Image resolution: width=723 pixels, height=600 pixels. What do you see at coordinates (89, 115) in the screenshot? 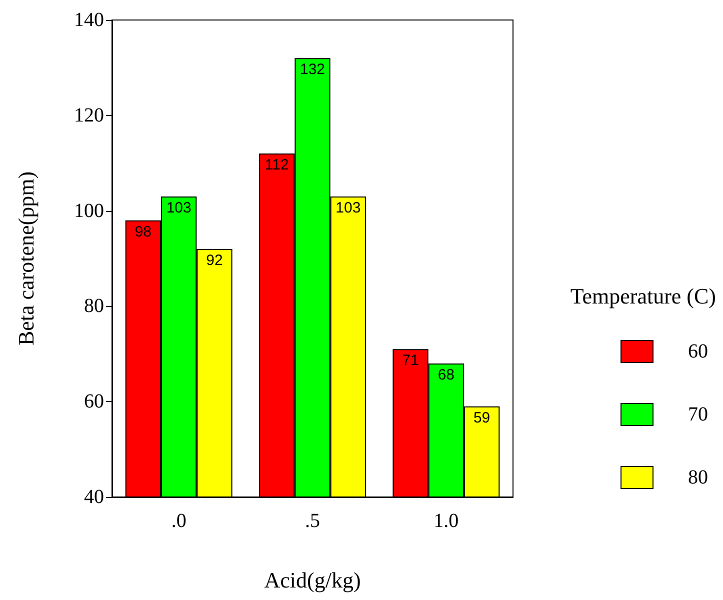
I see `y-tick-label: 120` at bounding box center [89, 115].